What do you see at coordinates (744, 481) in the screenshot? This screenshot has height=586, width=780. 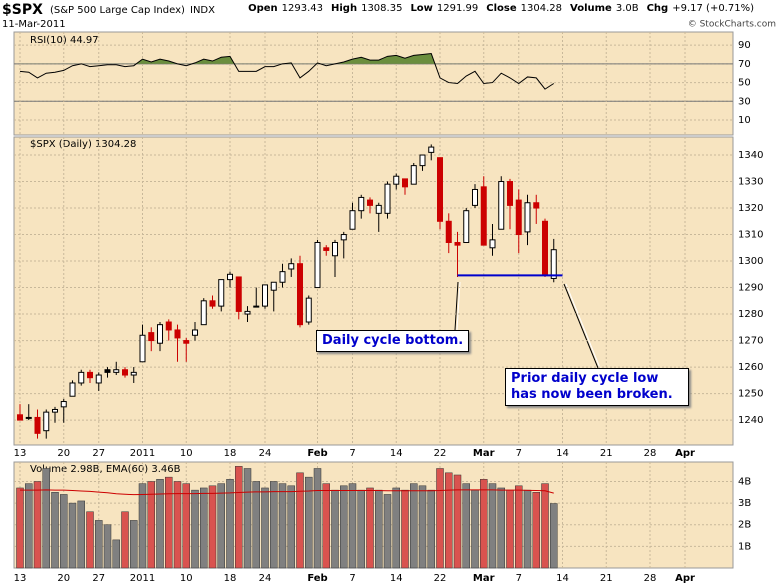 I see `y-tick-label: 4B` at bounding box center [744, 481].